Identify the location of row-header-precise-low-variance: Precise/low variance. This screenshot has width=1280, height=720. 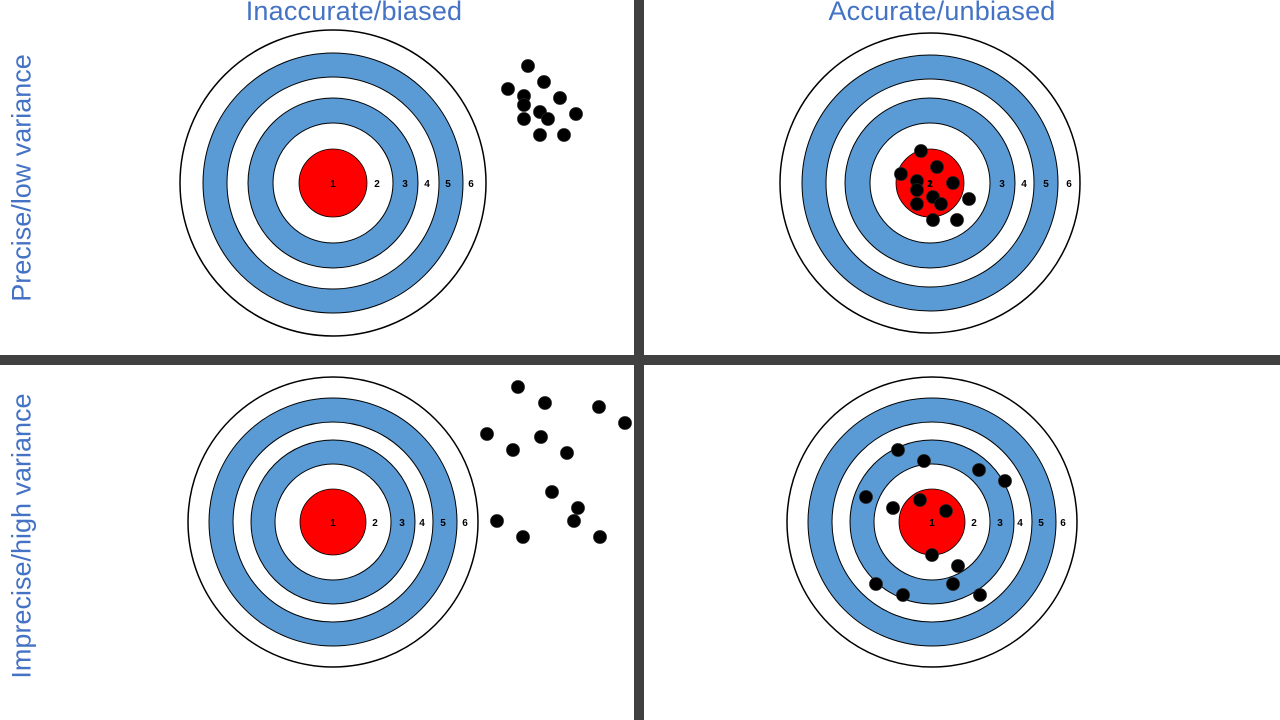
(21, 178).